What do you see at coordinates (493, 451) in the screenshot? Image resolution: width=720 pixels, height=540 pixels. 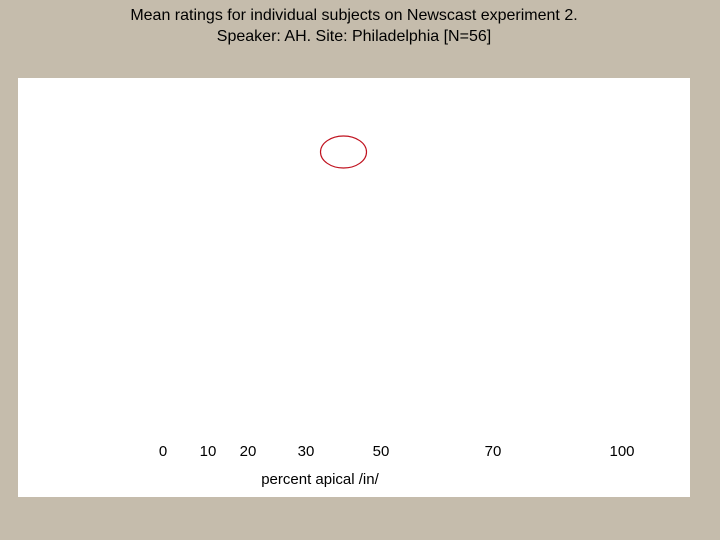 I see `x-tick-label: 70` at bounding box center [493, 451].